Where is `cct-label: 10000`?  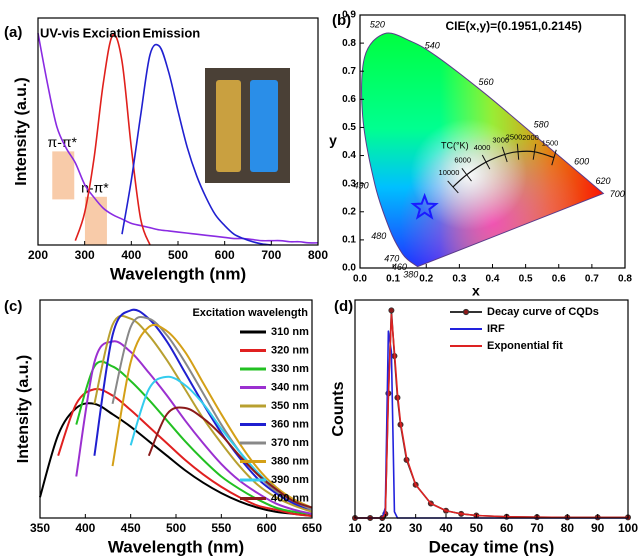 cct-label: 10000 is located at coordinates (449, 172).